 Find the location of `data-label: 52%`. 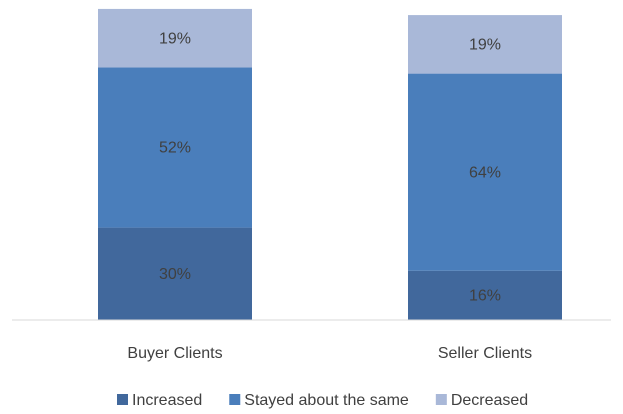

data-label: 52% is located at coordinates (175, 148).